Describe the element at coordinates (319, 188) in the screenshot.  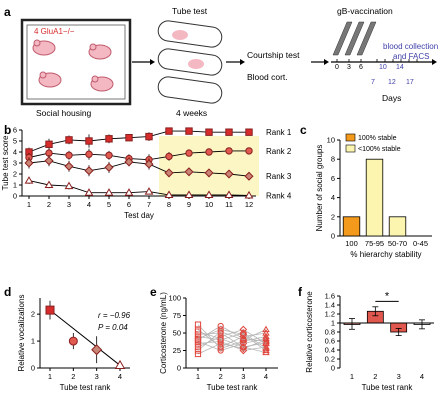
I see `y-axis-label: Number of social groups` at that location.